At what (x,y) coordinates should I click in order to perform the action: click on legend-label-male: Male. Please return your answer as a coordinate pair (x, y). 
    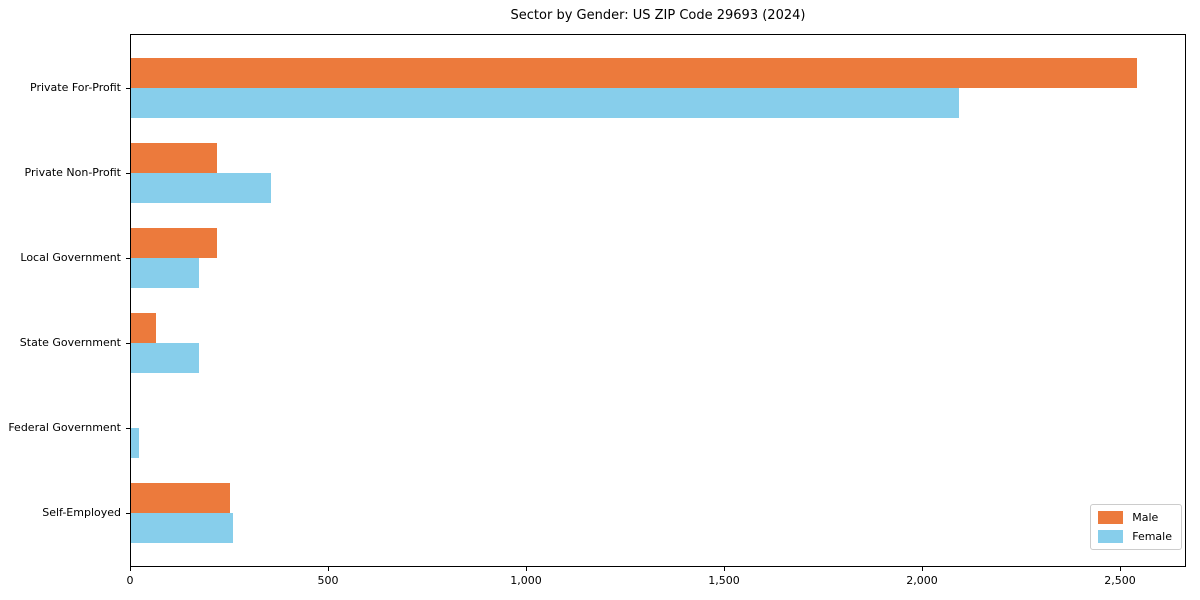
    Looking at the image, I should click on (1145, 517).